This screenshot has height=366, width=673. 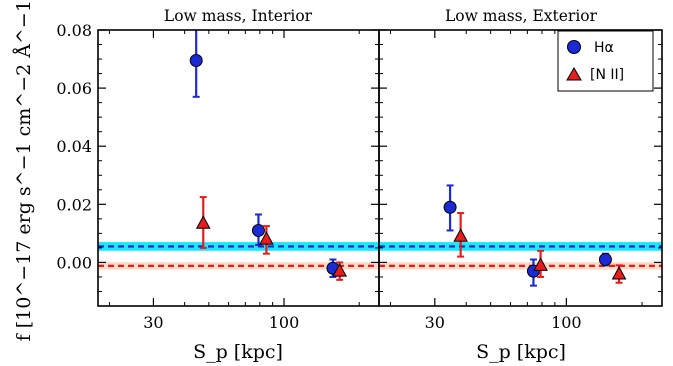 I want to click on legend-box, so click(x=605, y=61).